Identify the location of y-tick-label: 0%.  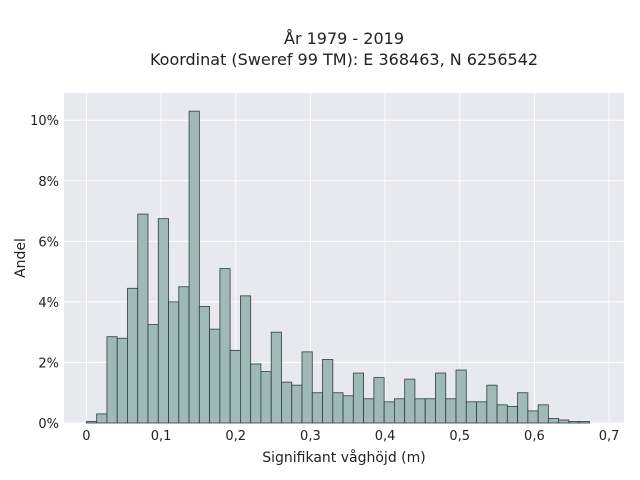
(48, 424).